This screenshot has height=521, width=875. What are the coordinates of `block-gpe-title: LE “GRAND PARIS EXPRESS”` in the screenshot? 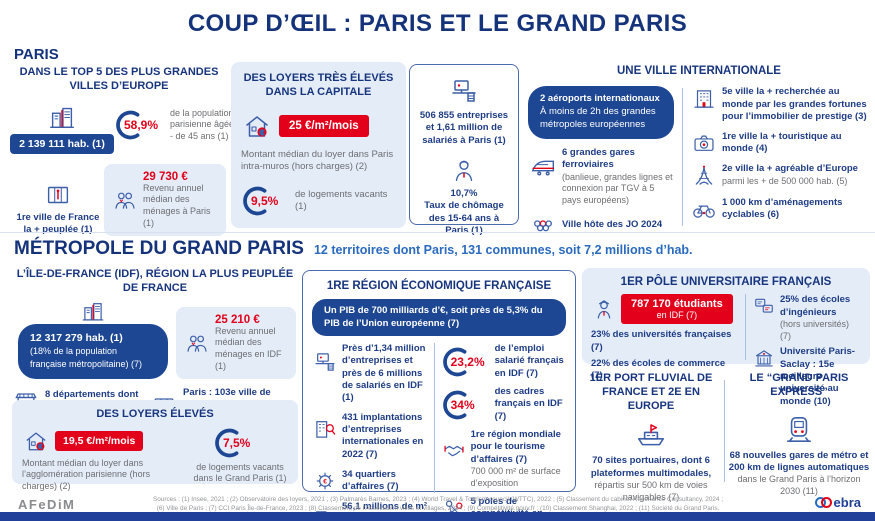 It's located at (799, 385).